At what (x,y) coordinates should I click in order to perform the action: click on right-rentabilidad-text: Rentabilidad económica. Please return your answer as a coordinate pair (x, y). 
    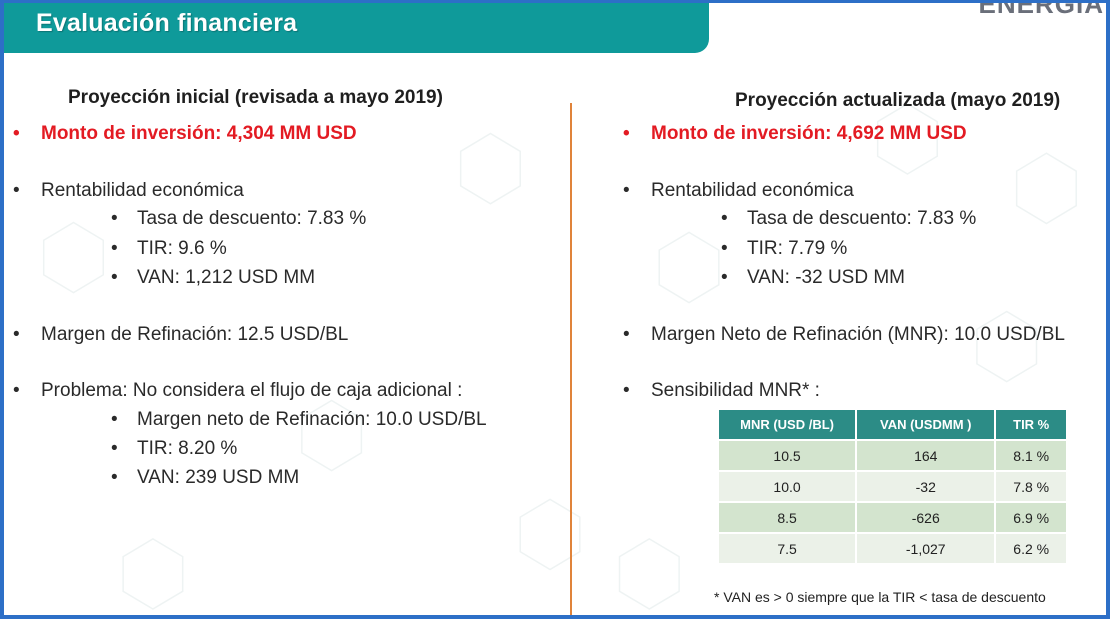
    Looking at the image, I should click on (752, 190).